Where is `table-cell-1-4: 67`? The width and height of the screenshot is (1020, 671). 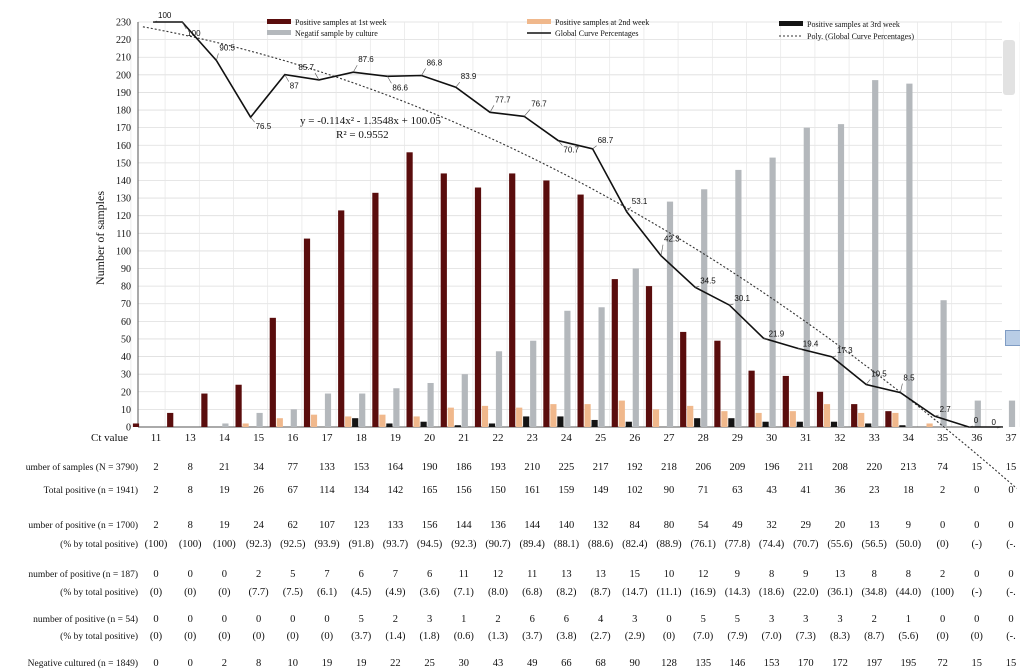
table-cell-1-4: 67 is located at coordinates (293, 490).